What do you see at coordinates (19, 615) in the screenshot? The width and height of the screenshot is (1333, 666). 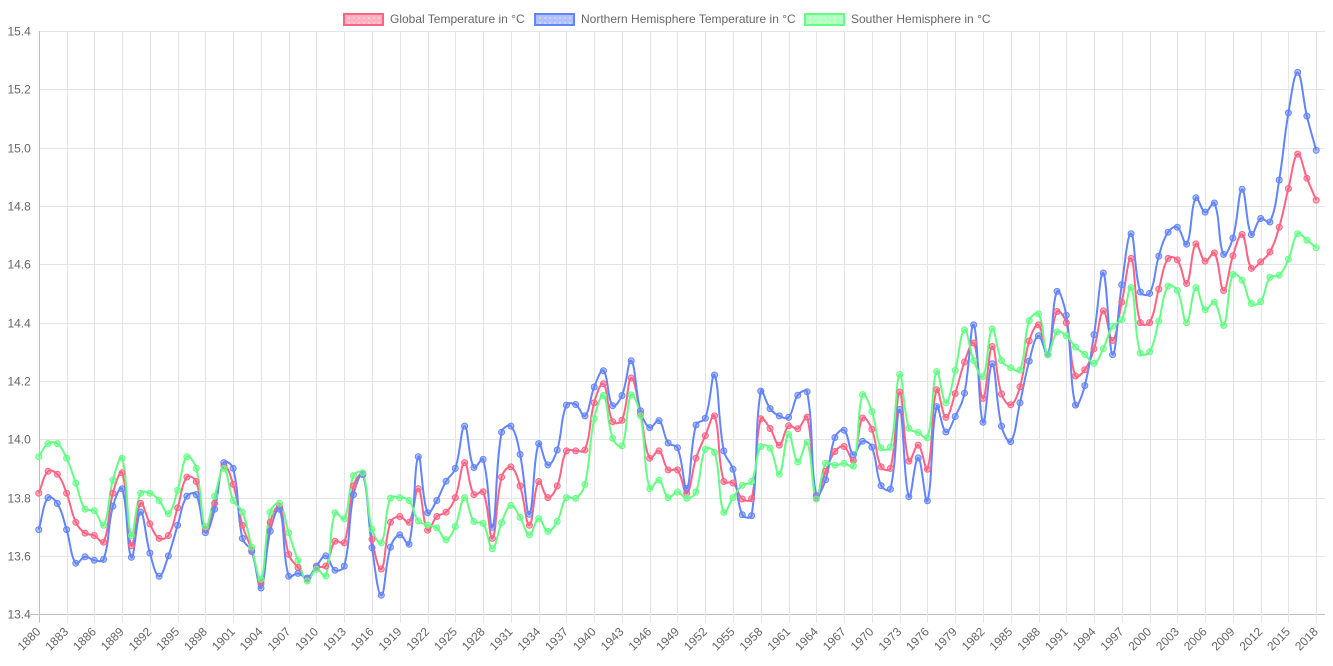 I see `svg-text: 13.4` at bounding box center [19, 615].